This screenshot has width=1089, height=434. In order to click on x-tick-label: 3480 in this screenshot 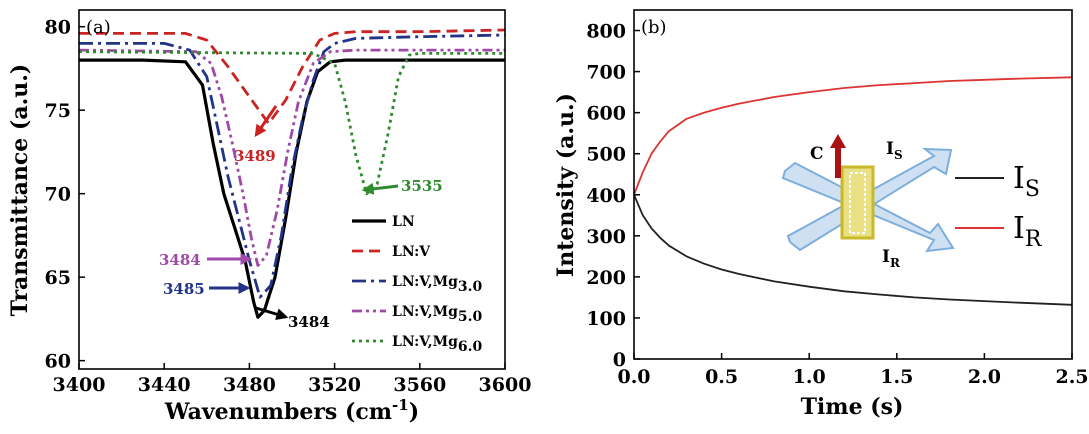, I will do `click(249, 385)`.